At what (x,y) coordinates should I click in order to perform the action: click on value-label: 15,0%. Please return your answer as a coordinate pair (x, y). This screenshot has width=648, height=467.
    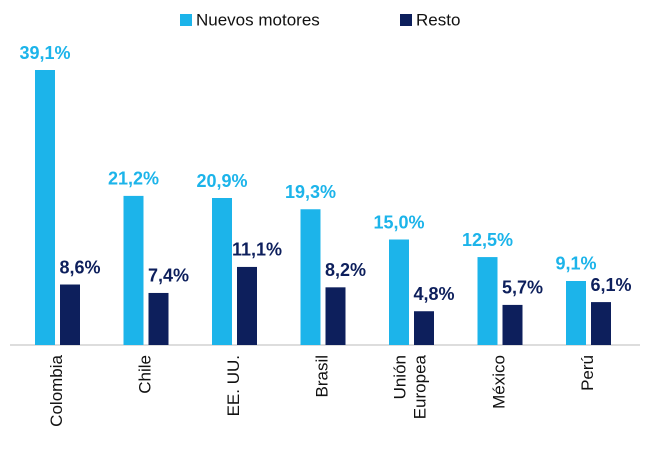
    Looking at the image, I should click on (398, 222).